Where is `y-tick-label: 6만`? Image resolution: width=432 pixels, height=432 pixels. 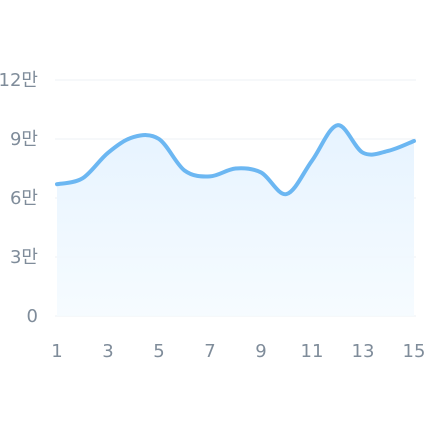
y-tick-label: 6만 is located at coordinates (24, 198).